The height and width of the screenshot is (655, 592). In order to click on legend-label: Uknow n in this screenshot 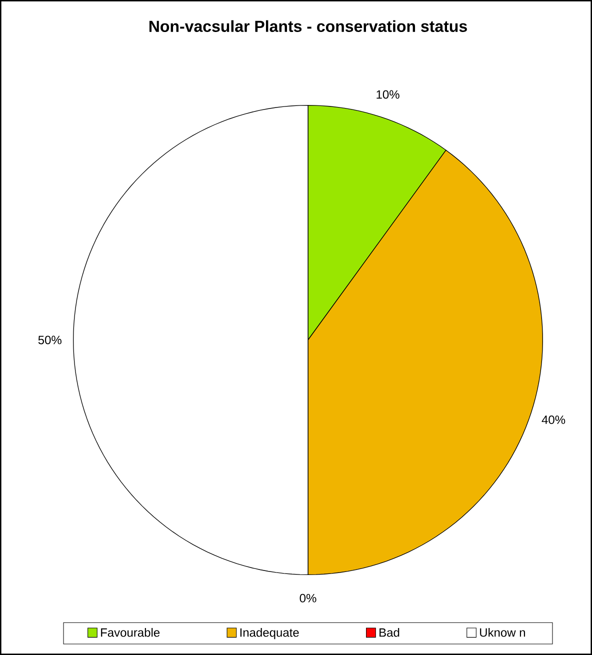, I will do `click(503, 632)`.